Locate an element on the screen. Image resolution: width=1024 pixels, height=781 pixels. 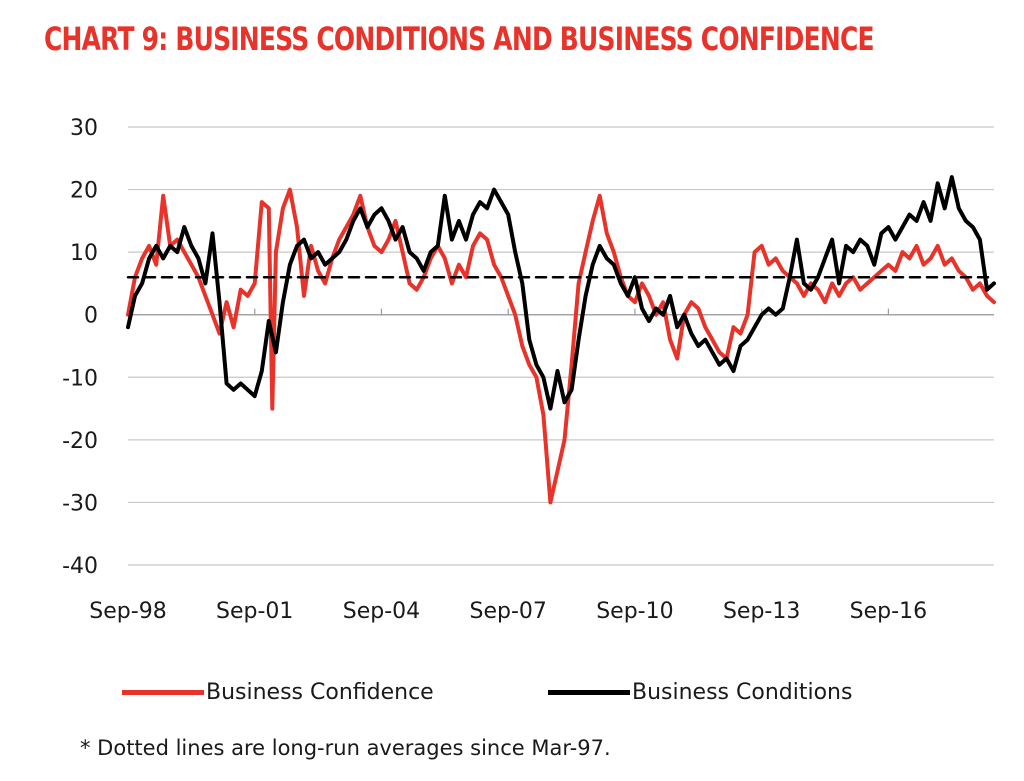
legend-label-conditions: Business Conditions is located at coordinates (742, 692).